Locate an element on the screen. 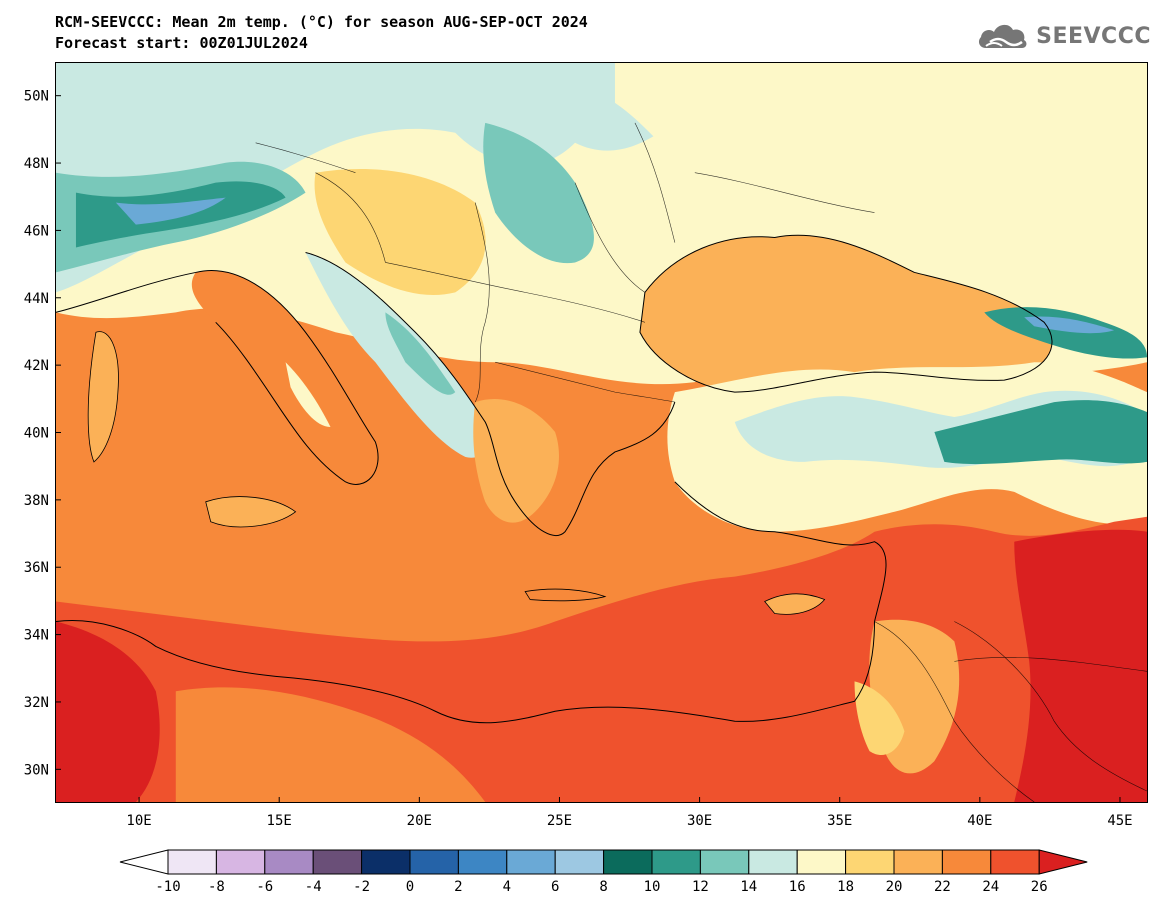  colorbar-label: 14 is located at coordinates (748, 887).